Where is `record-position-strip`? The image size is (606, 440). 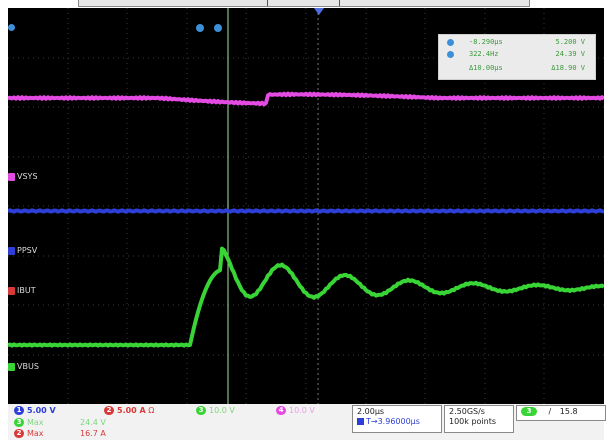
record-position-strip is located at coordinates (304, 3).